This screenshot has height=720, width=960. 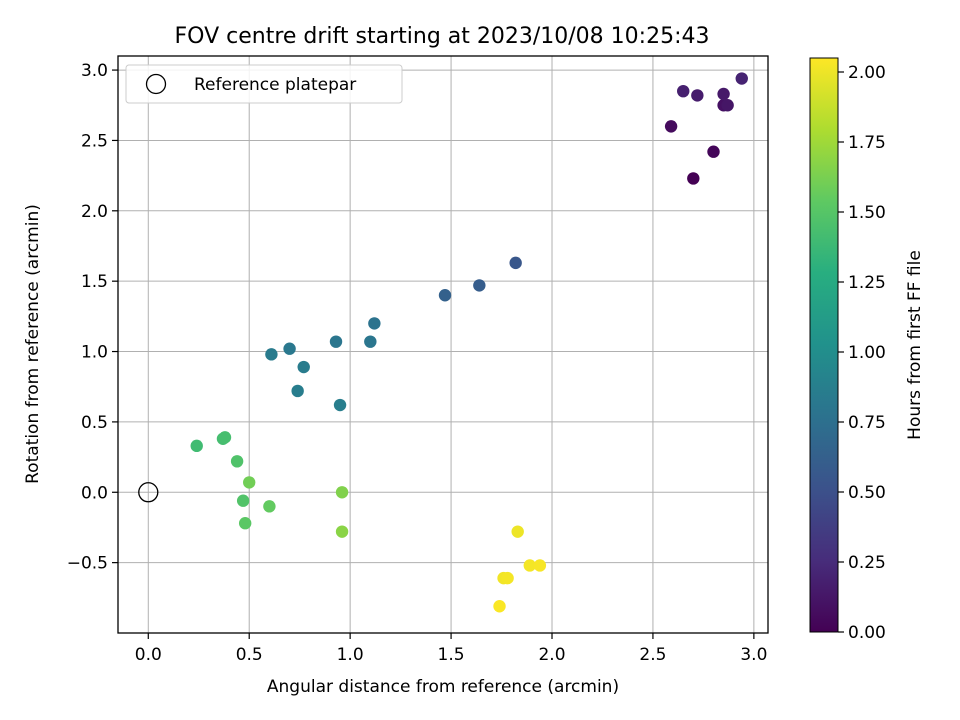 What do you see at coordinates (156, 84) in the screenshot?
I see `legend-marker-reference` at bounding box center [156, 84].